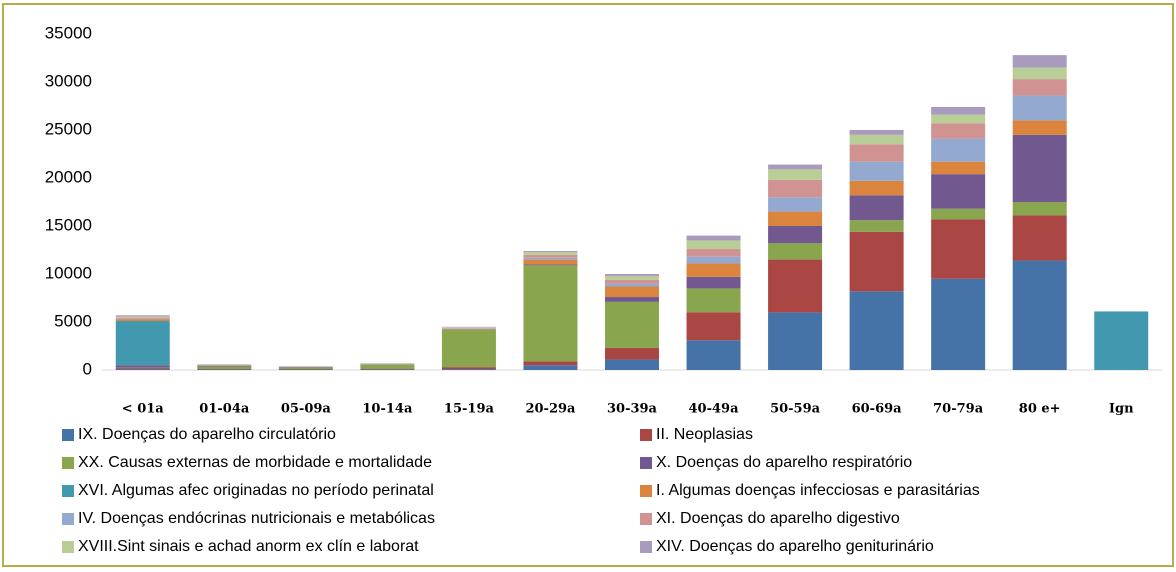 The width and height of the screenshot is (1176, 572). What do you see at coordinates (550, 409) in the screenshot?
I see `x-tick-label: 20-29a` at bounding box center [550, 409].